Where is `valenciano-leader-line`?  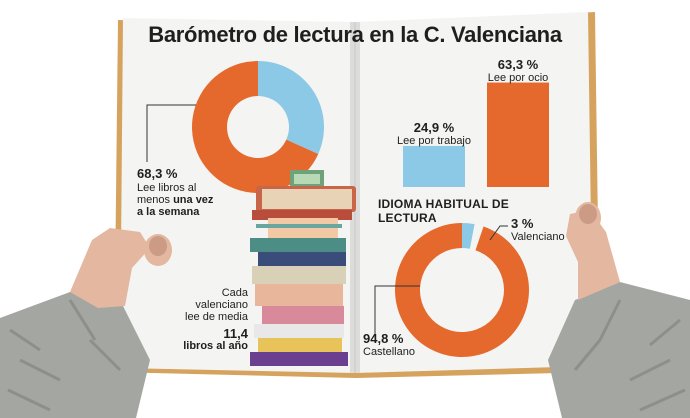
valenciano-leader-line is located at coordinates (498, 233).